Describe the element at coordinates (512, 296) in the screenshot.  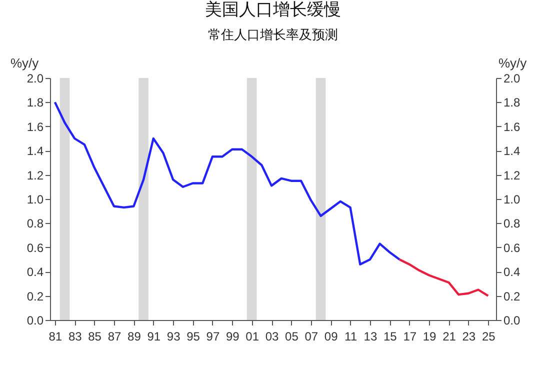
I see `y2-tick-label: 0.2` at that location.